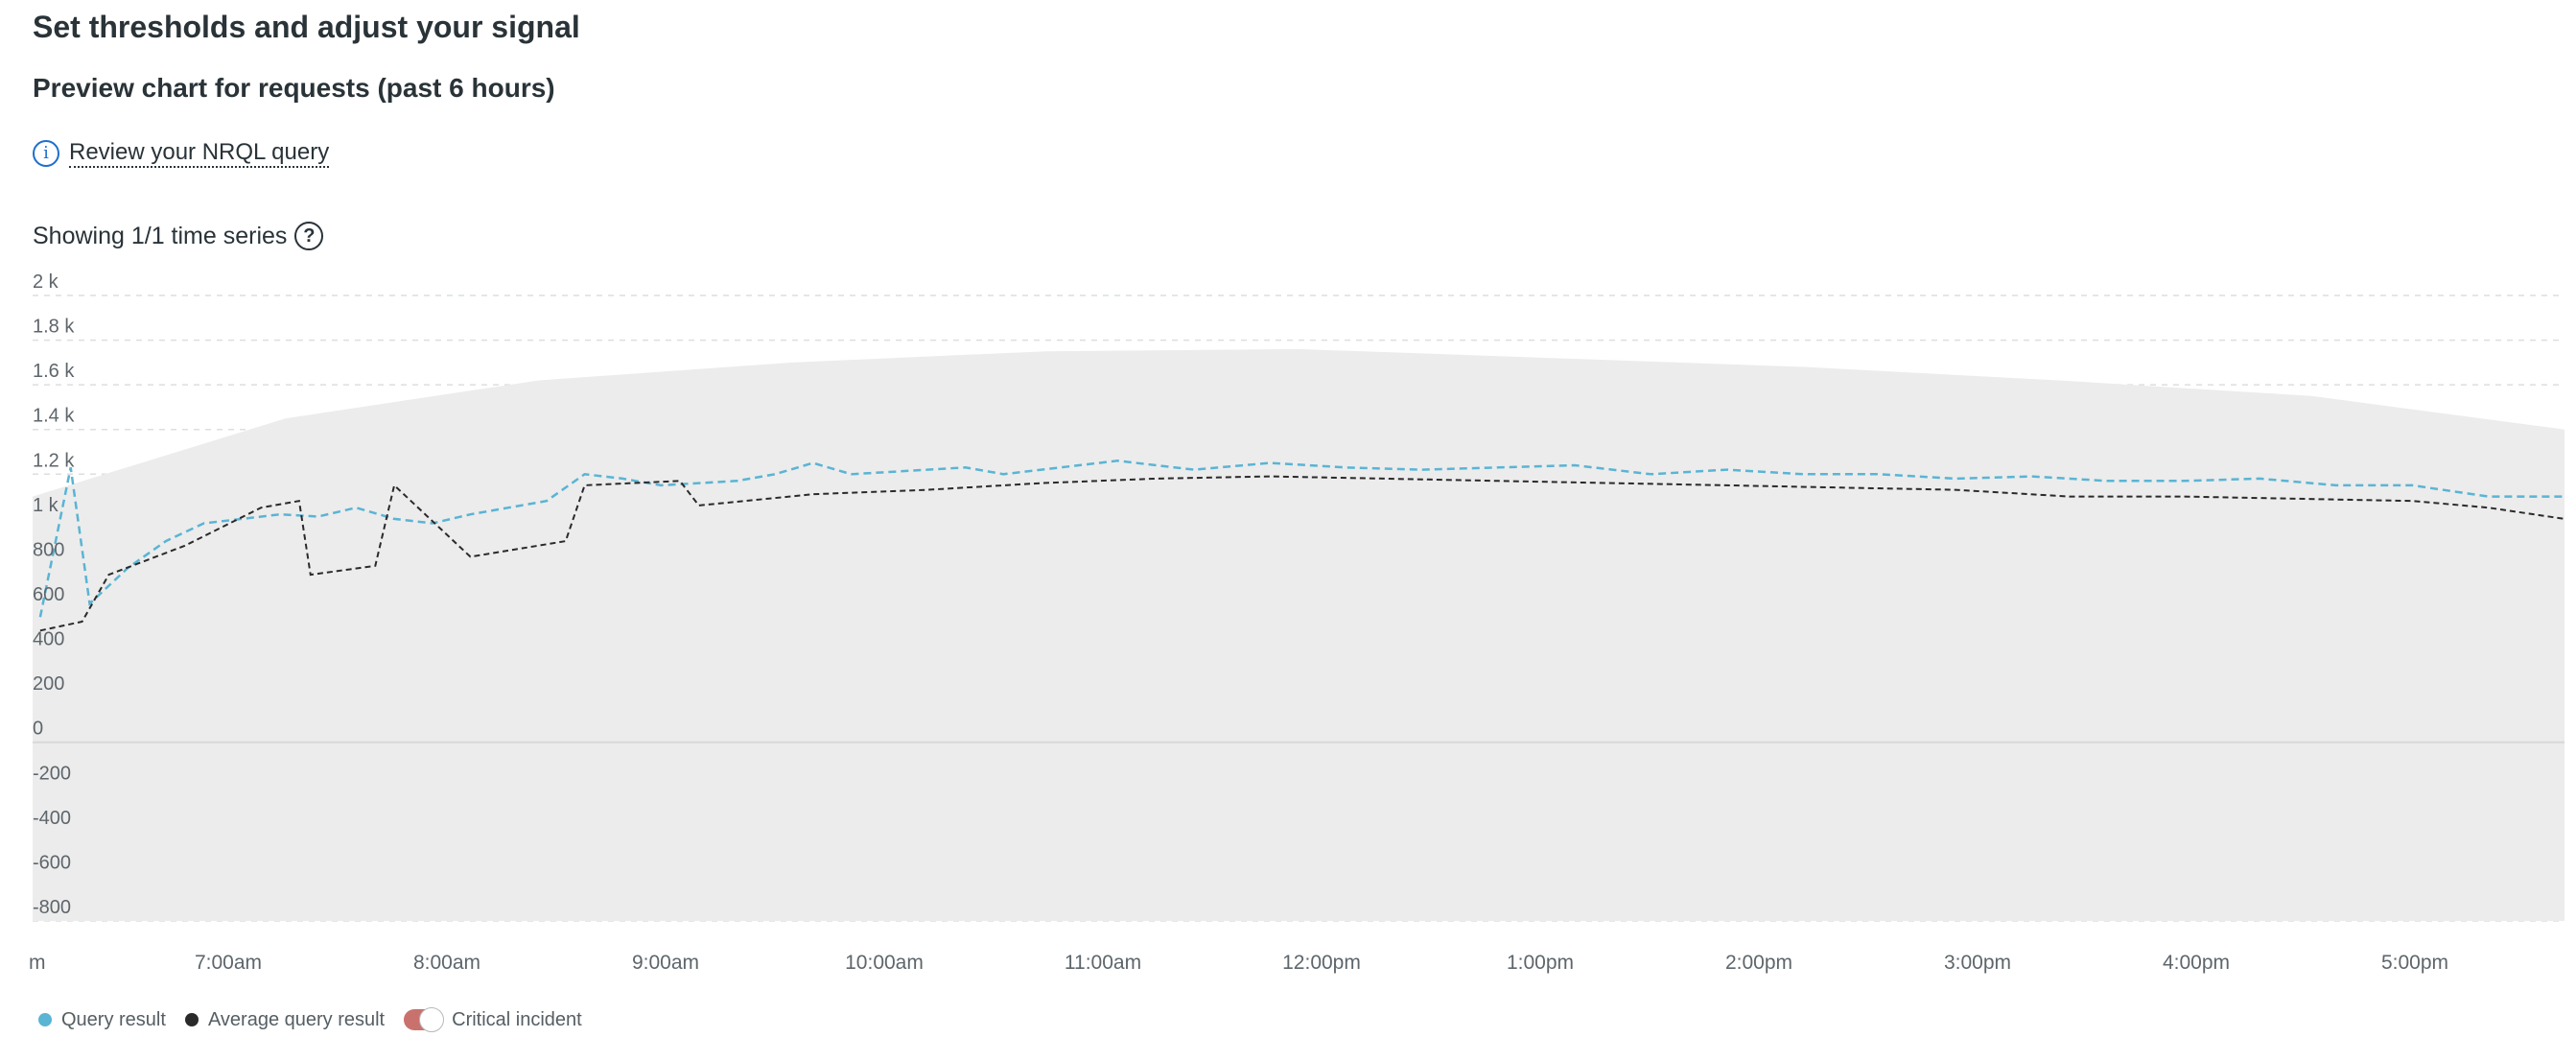  I want to click on critical-incident-toggle, so click(424, 1019).